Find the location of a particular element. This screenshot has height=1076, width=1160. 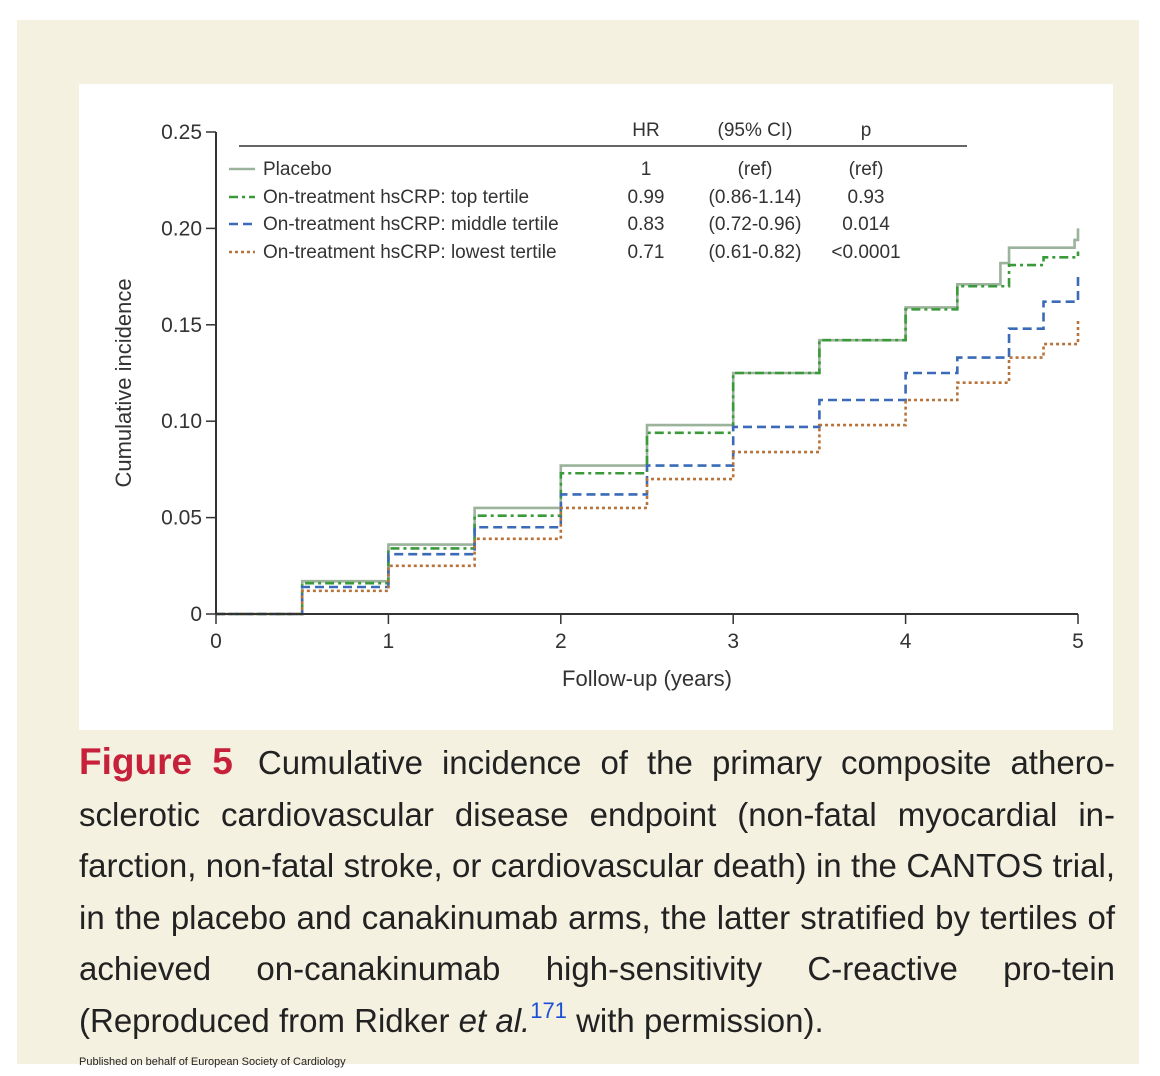

y-tick-label: 0 is located at coordinates (196, 614).